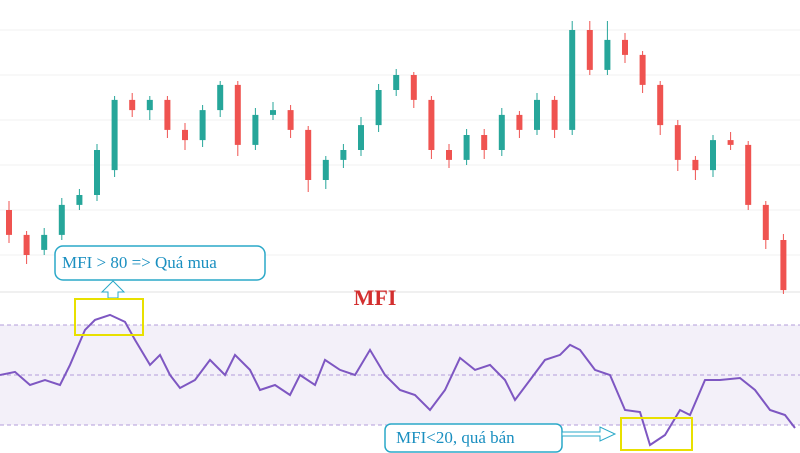 Image resolution: width=800 pixels, height=453 pixels. What do you see at coordinates (375, 297) in the screenshot?
I see `mfi-title: MFI` at bounding box center [375, 297].